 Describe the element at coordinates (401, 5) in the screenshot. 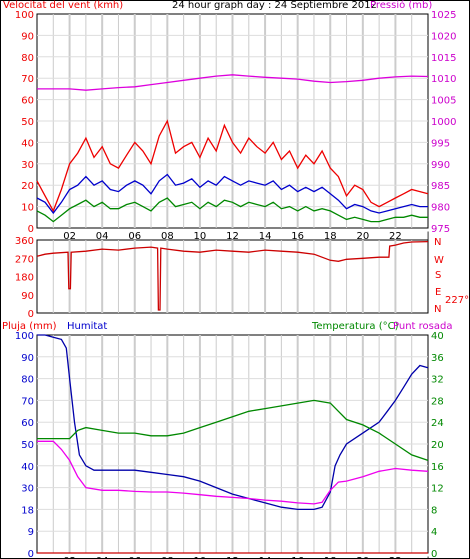

I see `pressure-axis-title: Pressió (mb)` at that location.